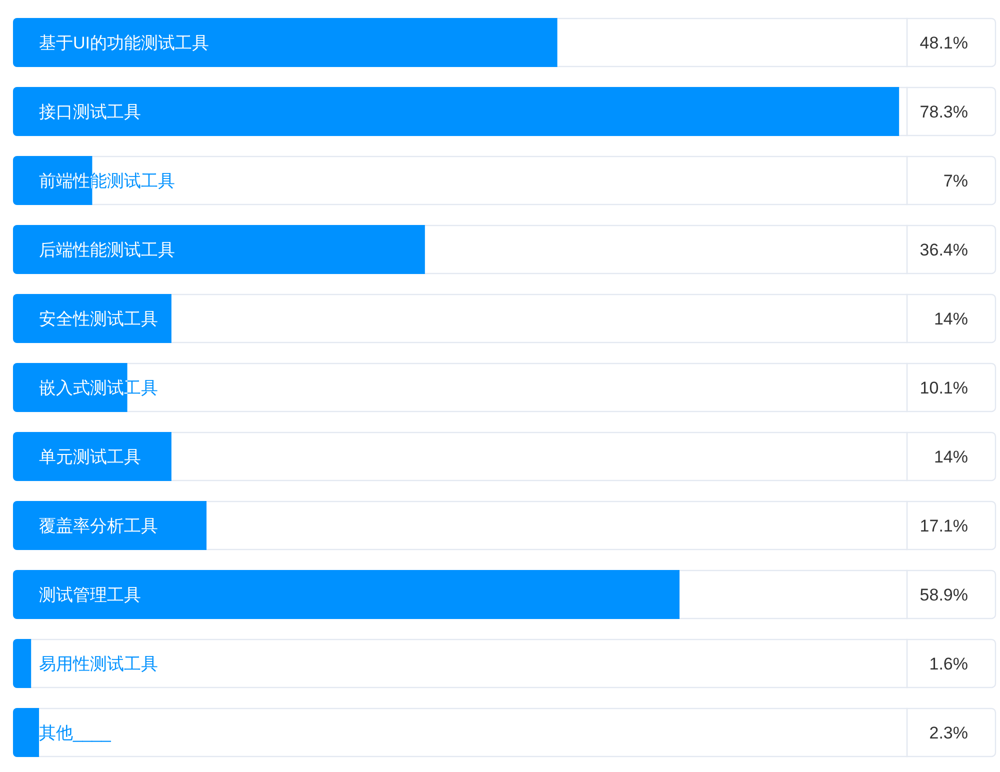  I want to click on data-label: 58.9%, so click(944, 595).